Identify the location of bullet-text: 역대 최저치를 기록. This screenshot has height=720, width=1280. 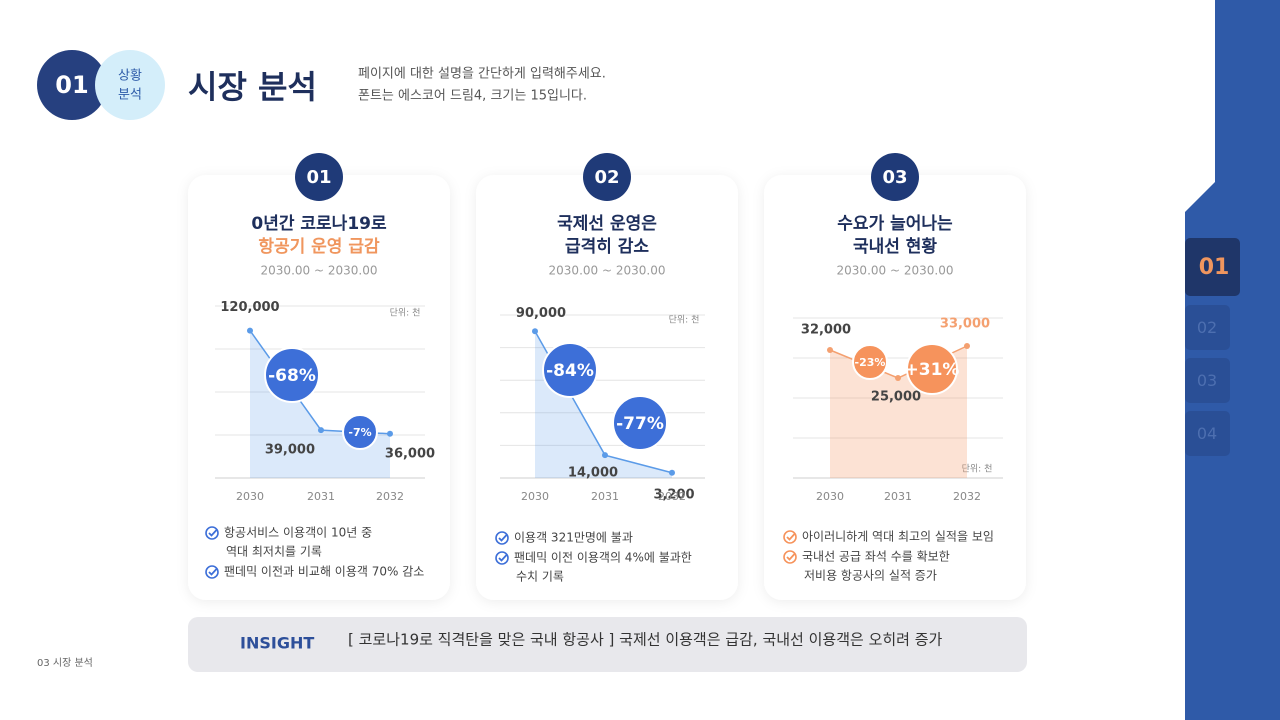
(274, 552).